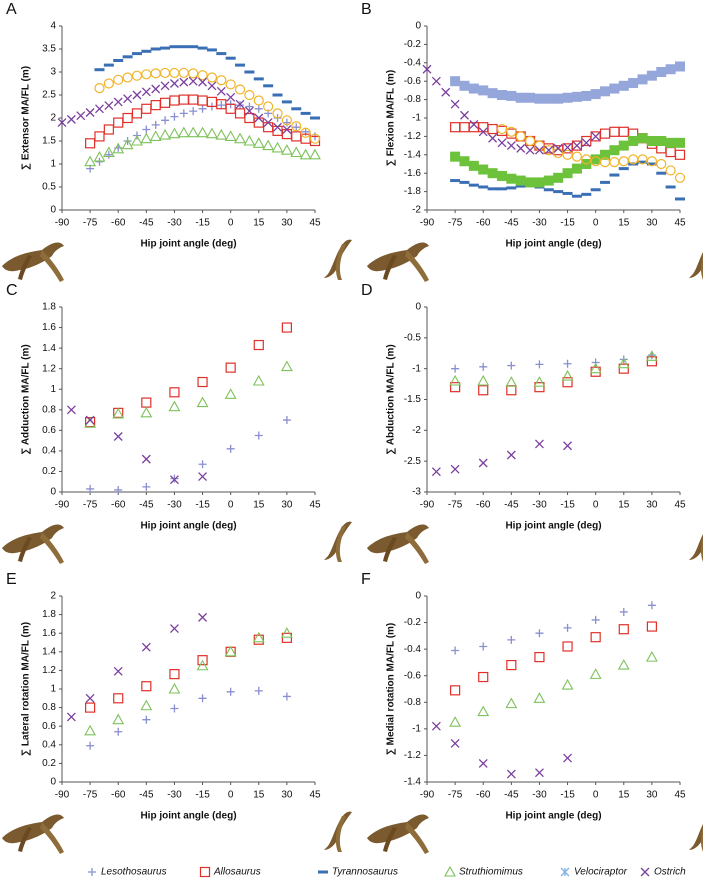 This screenshot has height=887, width=703. What do you see at coordinates (49, 670) in the screenshot?
I see `y-tick-label: 1.2` at bounding box center [49, 670].